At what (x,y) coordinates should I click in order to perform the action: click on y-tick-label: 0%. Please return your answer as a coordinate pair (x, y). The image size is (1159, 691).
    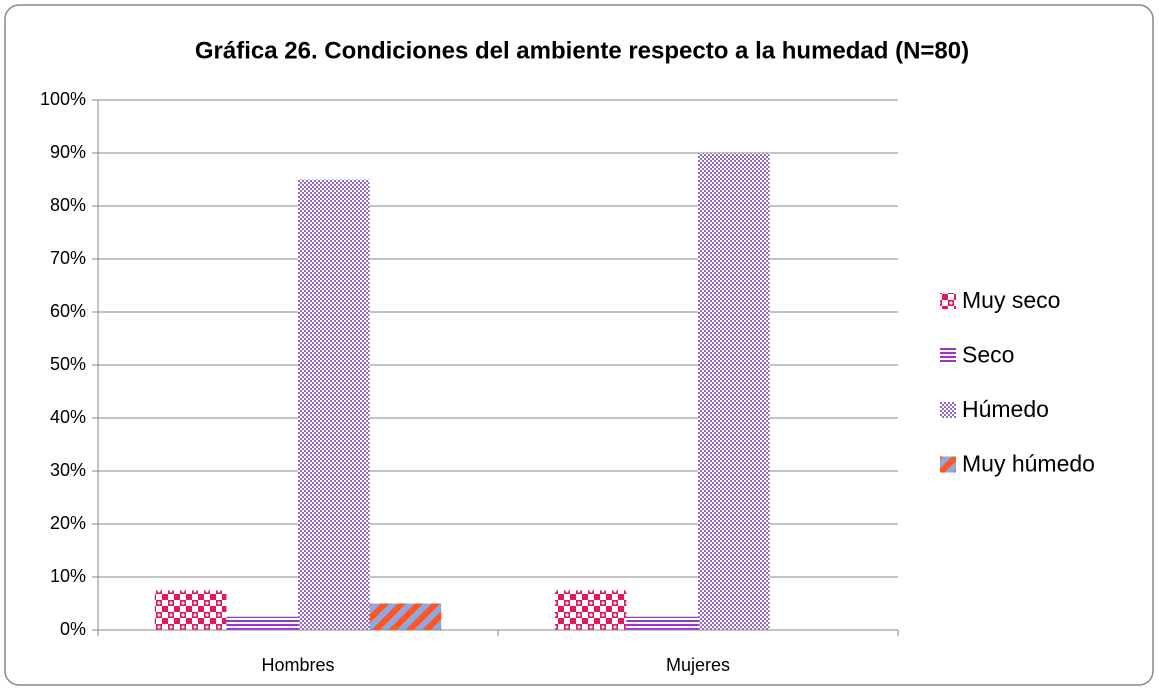
    Looking at the image, I should click on (73, 629).